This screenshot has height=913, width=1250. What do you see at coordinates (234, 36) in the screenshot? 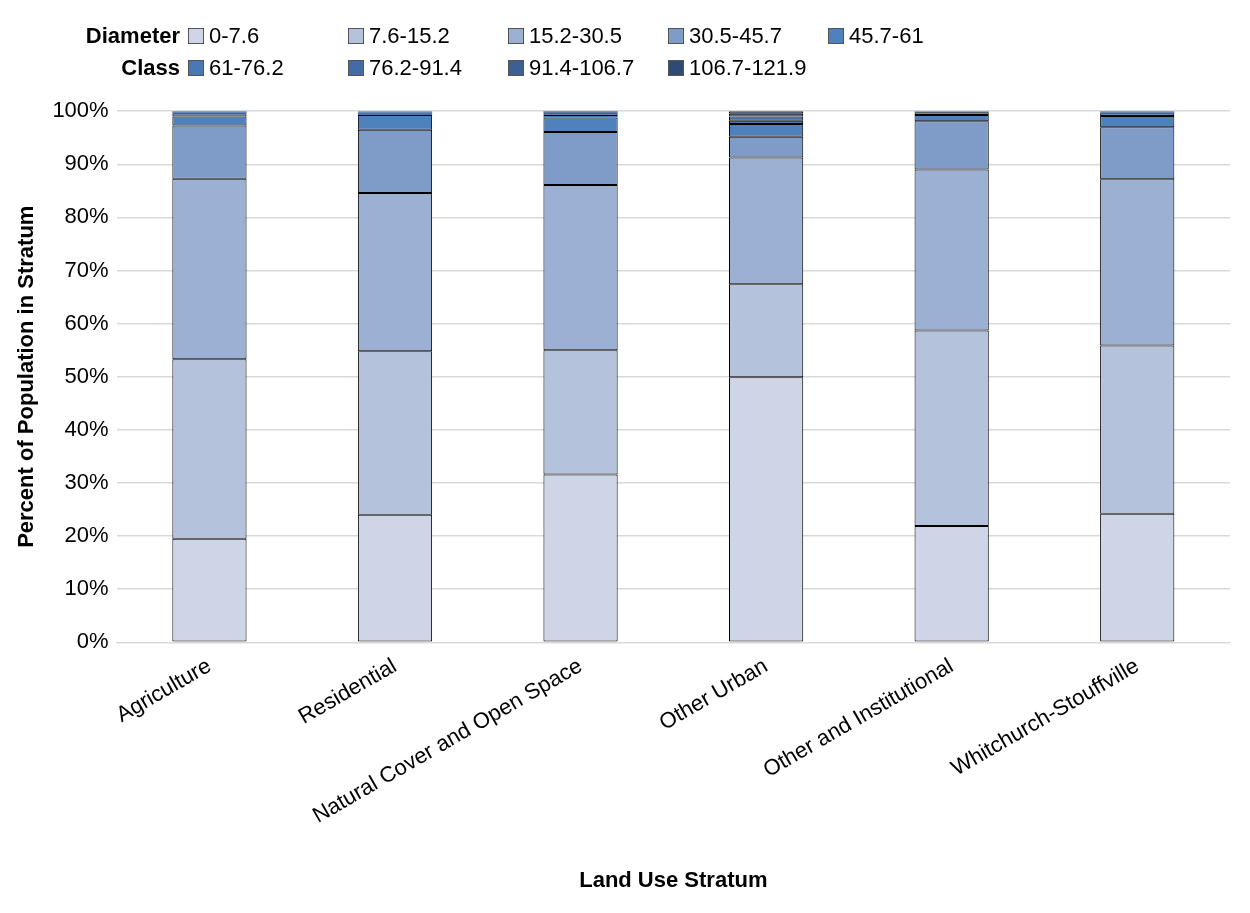
I see `legend-label: 0-7.6` at bounding box center [234, 36].